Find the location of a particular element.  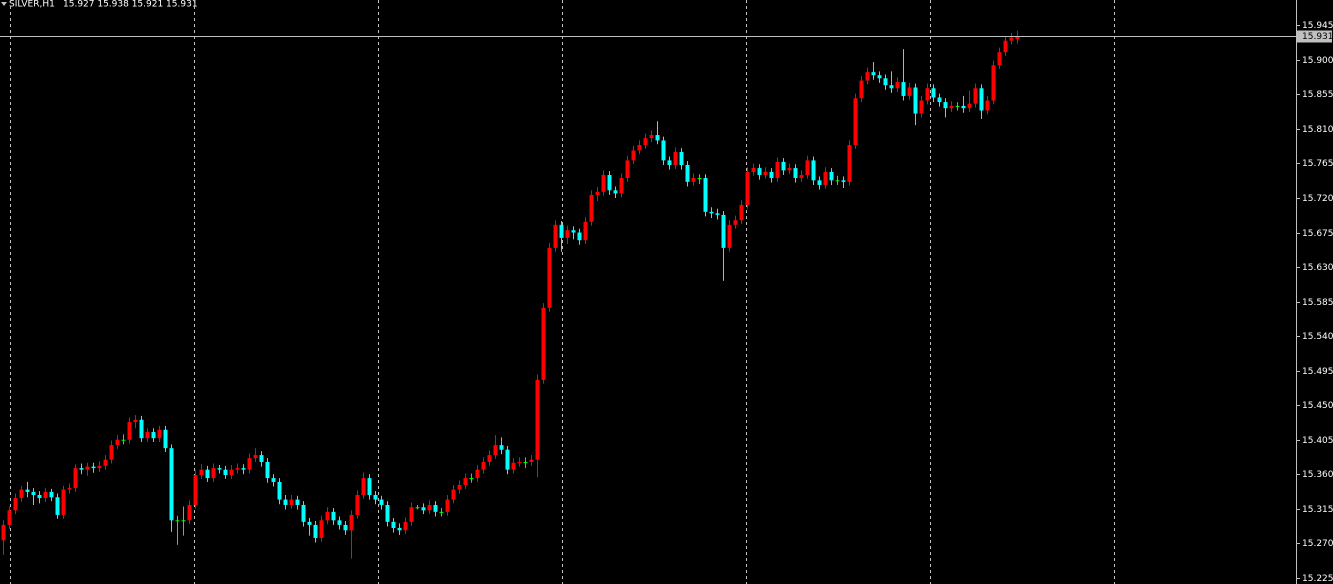

y-tick-label: 15.855 is located at coordinates (1317, 95).